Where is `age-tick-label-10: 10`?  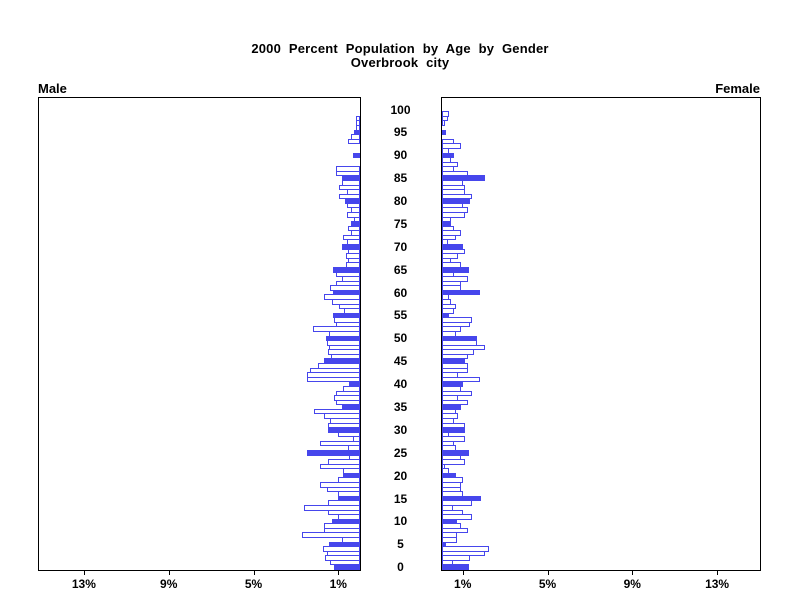 age-tick-label-10: 10 is located at coordinates (400, 521).